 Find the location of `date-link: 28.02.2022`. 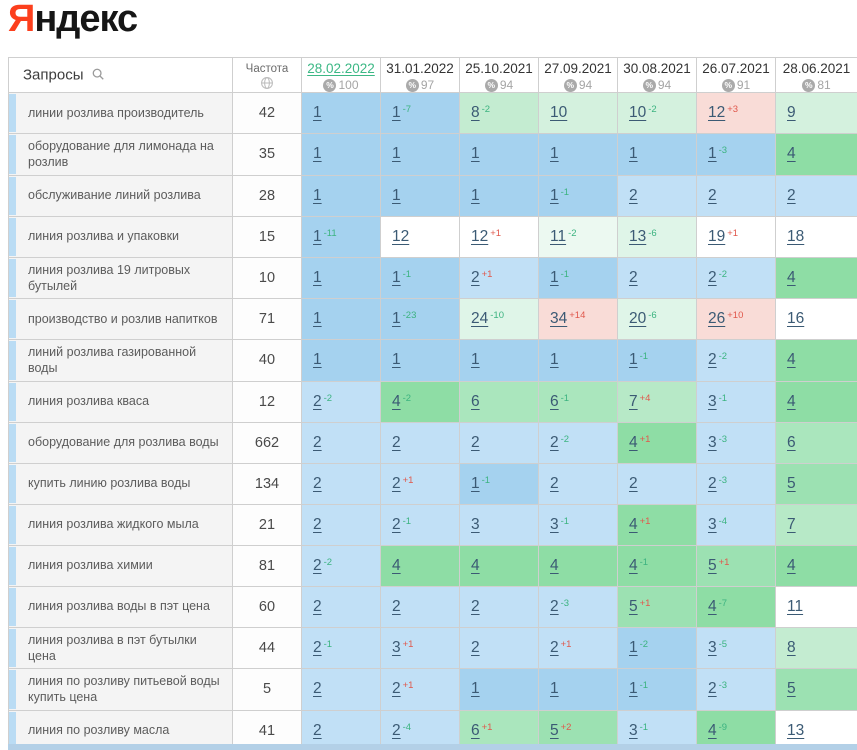

date-link: 28.02.2022 is located at coordinates (341, 69).